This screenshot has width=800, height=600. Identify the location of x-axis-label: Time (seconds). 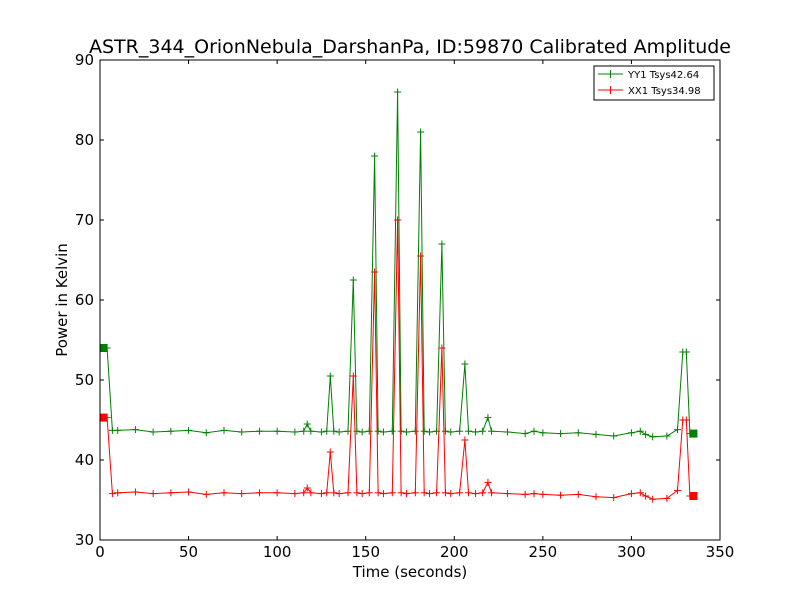
(410, 572).